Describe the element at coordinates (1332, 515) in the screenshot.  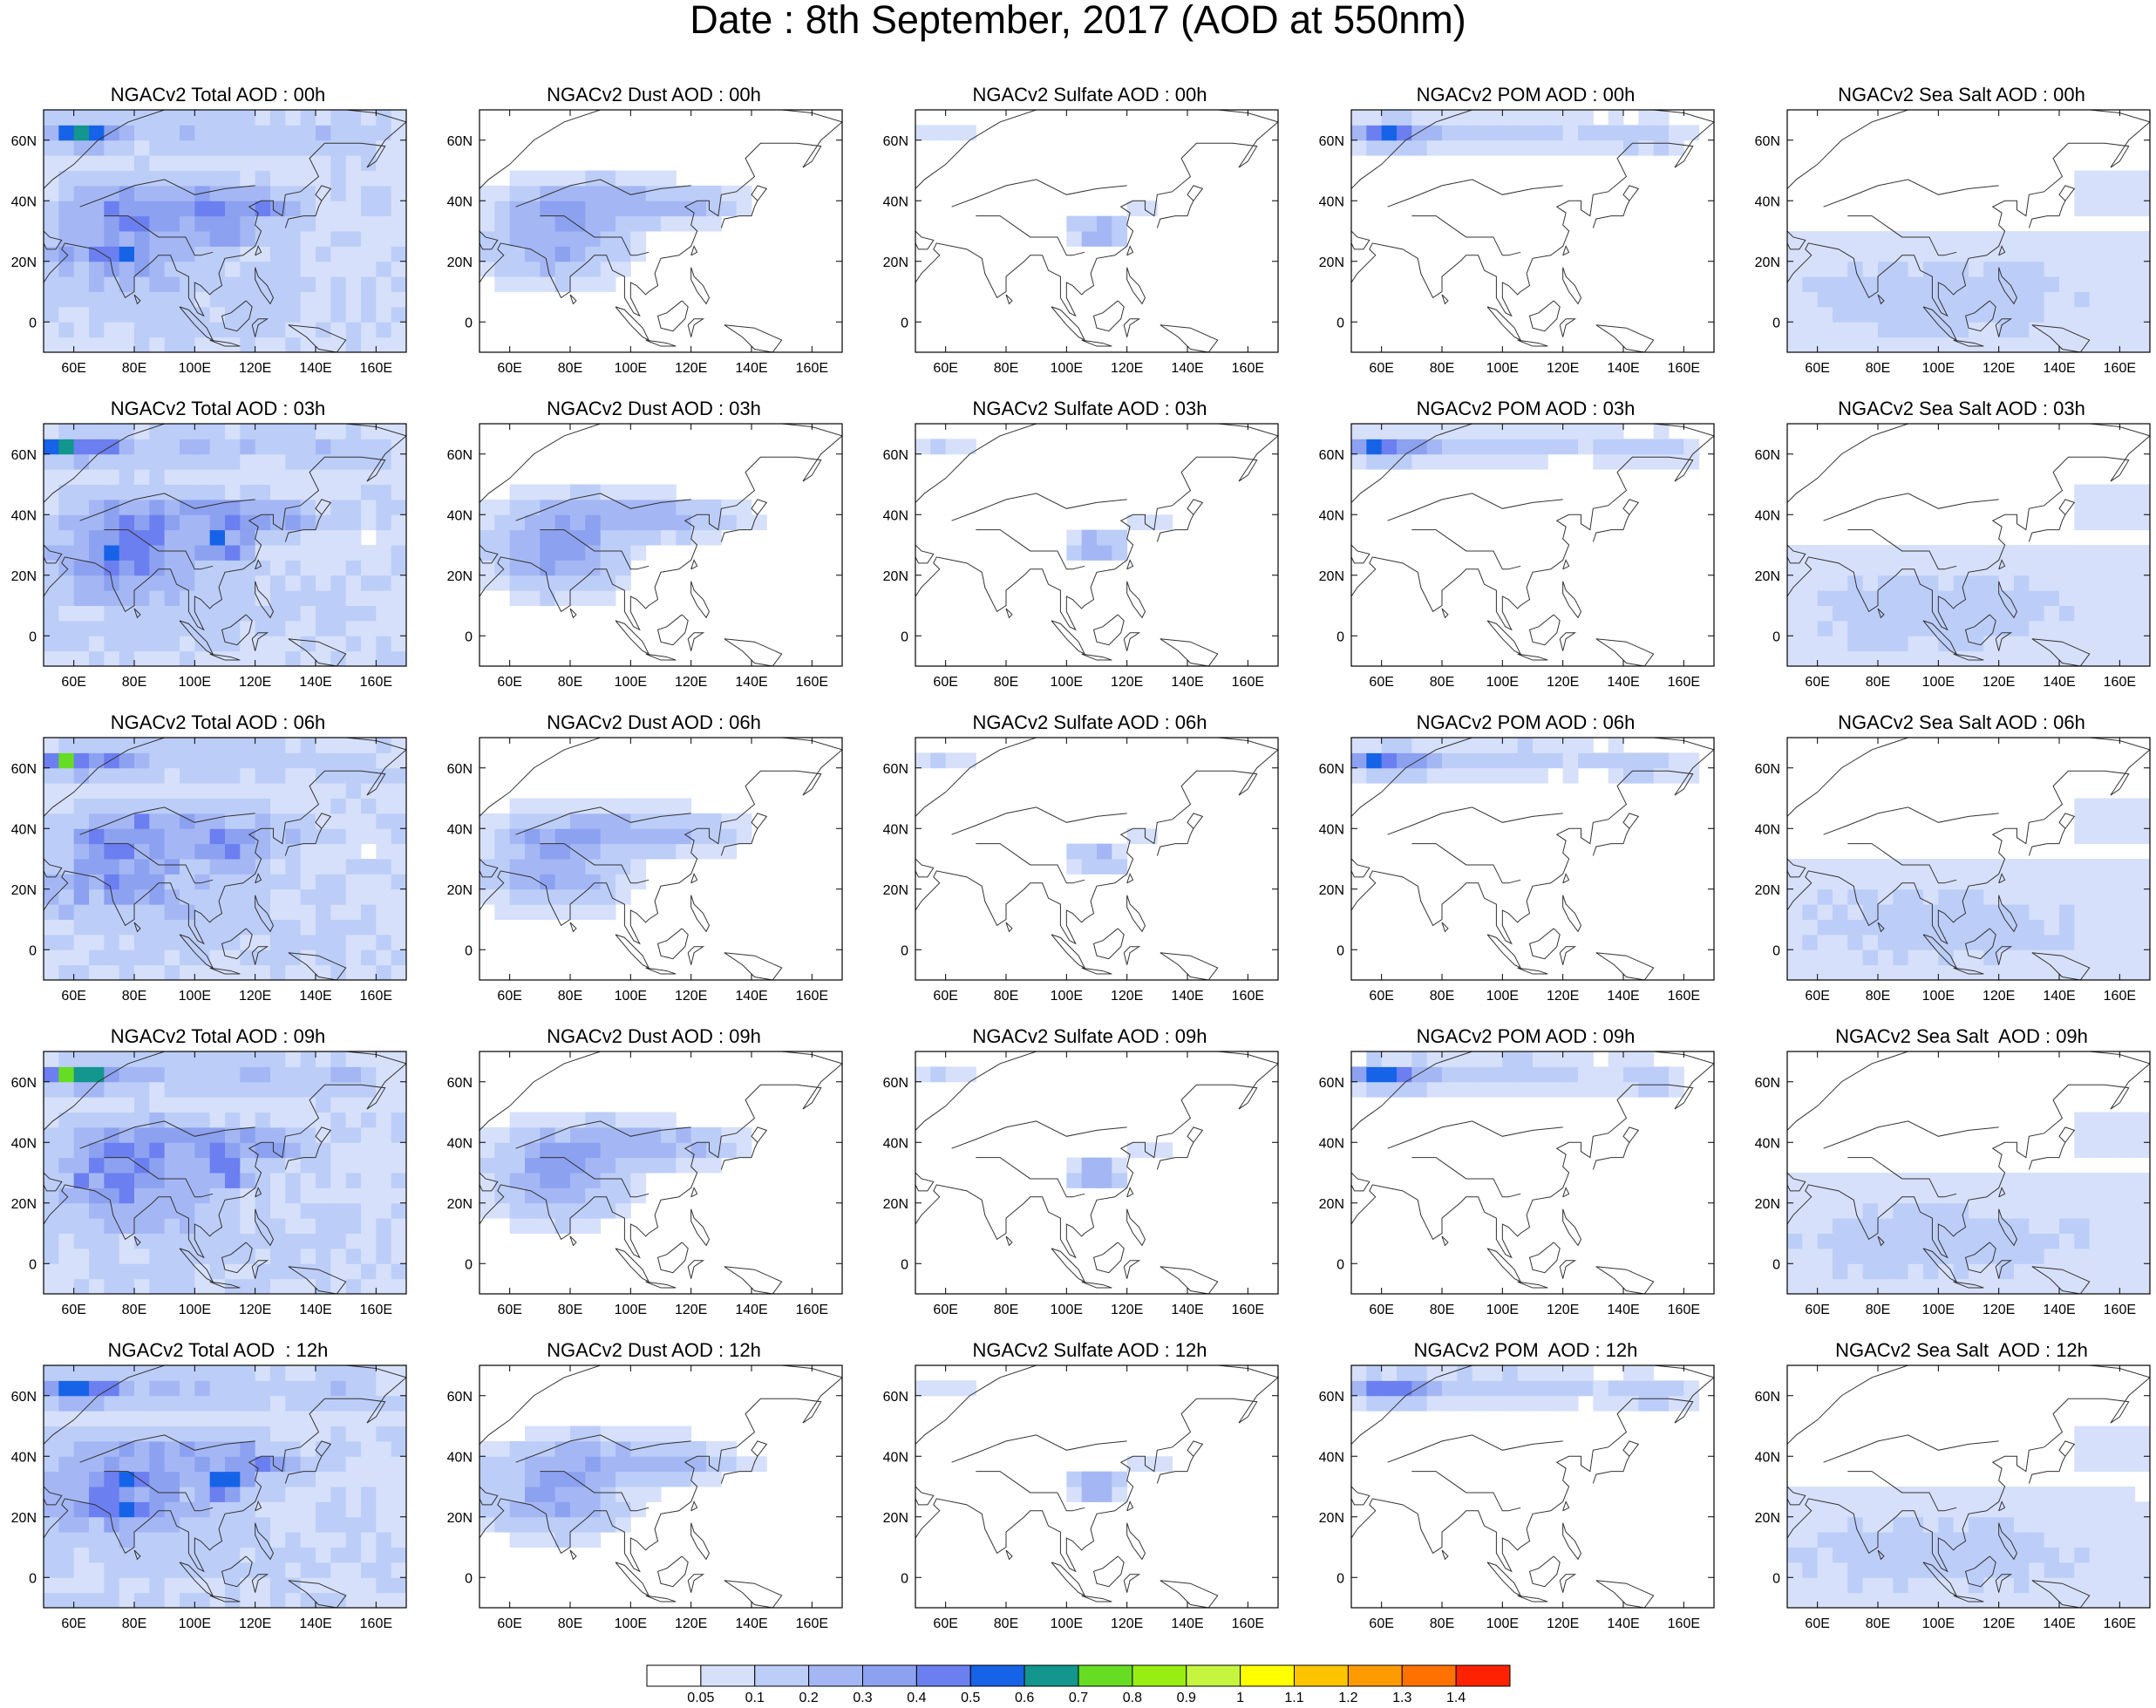
I see `lat-tick-label: 40N` at that location.